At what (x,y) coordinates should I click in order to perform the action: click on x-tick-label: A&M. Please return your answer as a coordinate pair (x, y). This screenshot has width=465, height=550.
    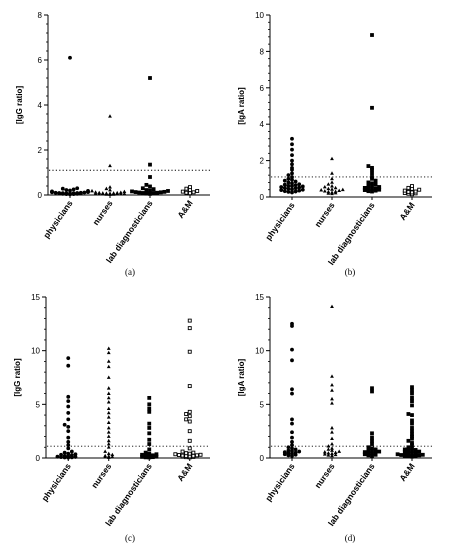
    Looking at the image, I should click on (184, 209).